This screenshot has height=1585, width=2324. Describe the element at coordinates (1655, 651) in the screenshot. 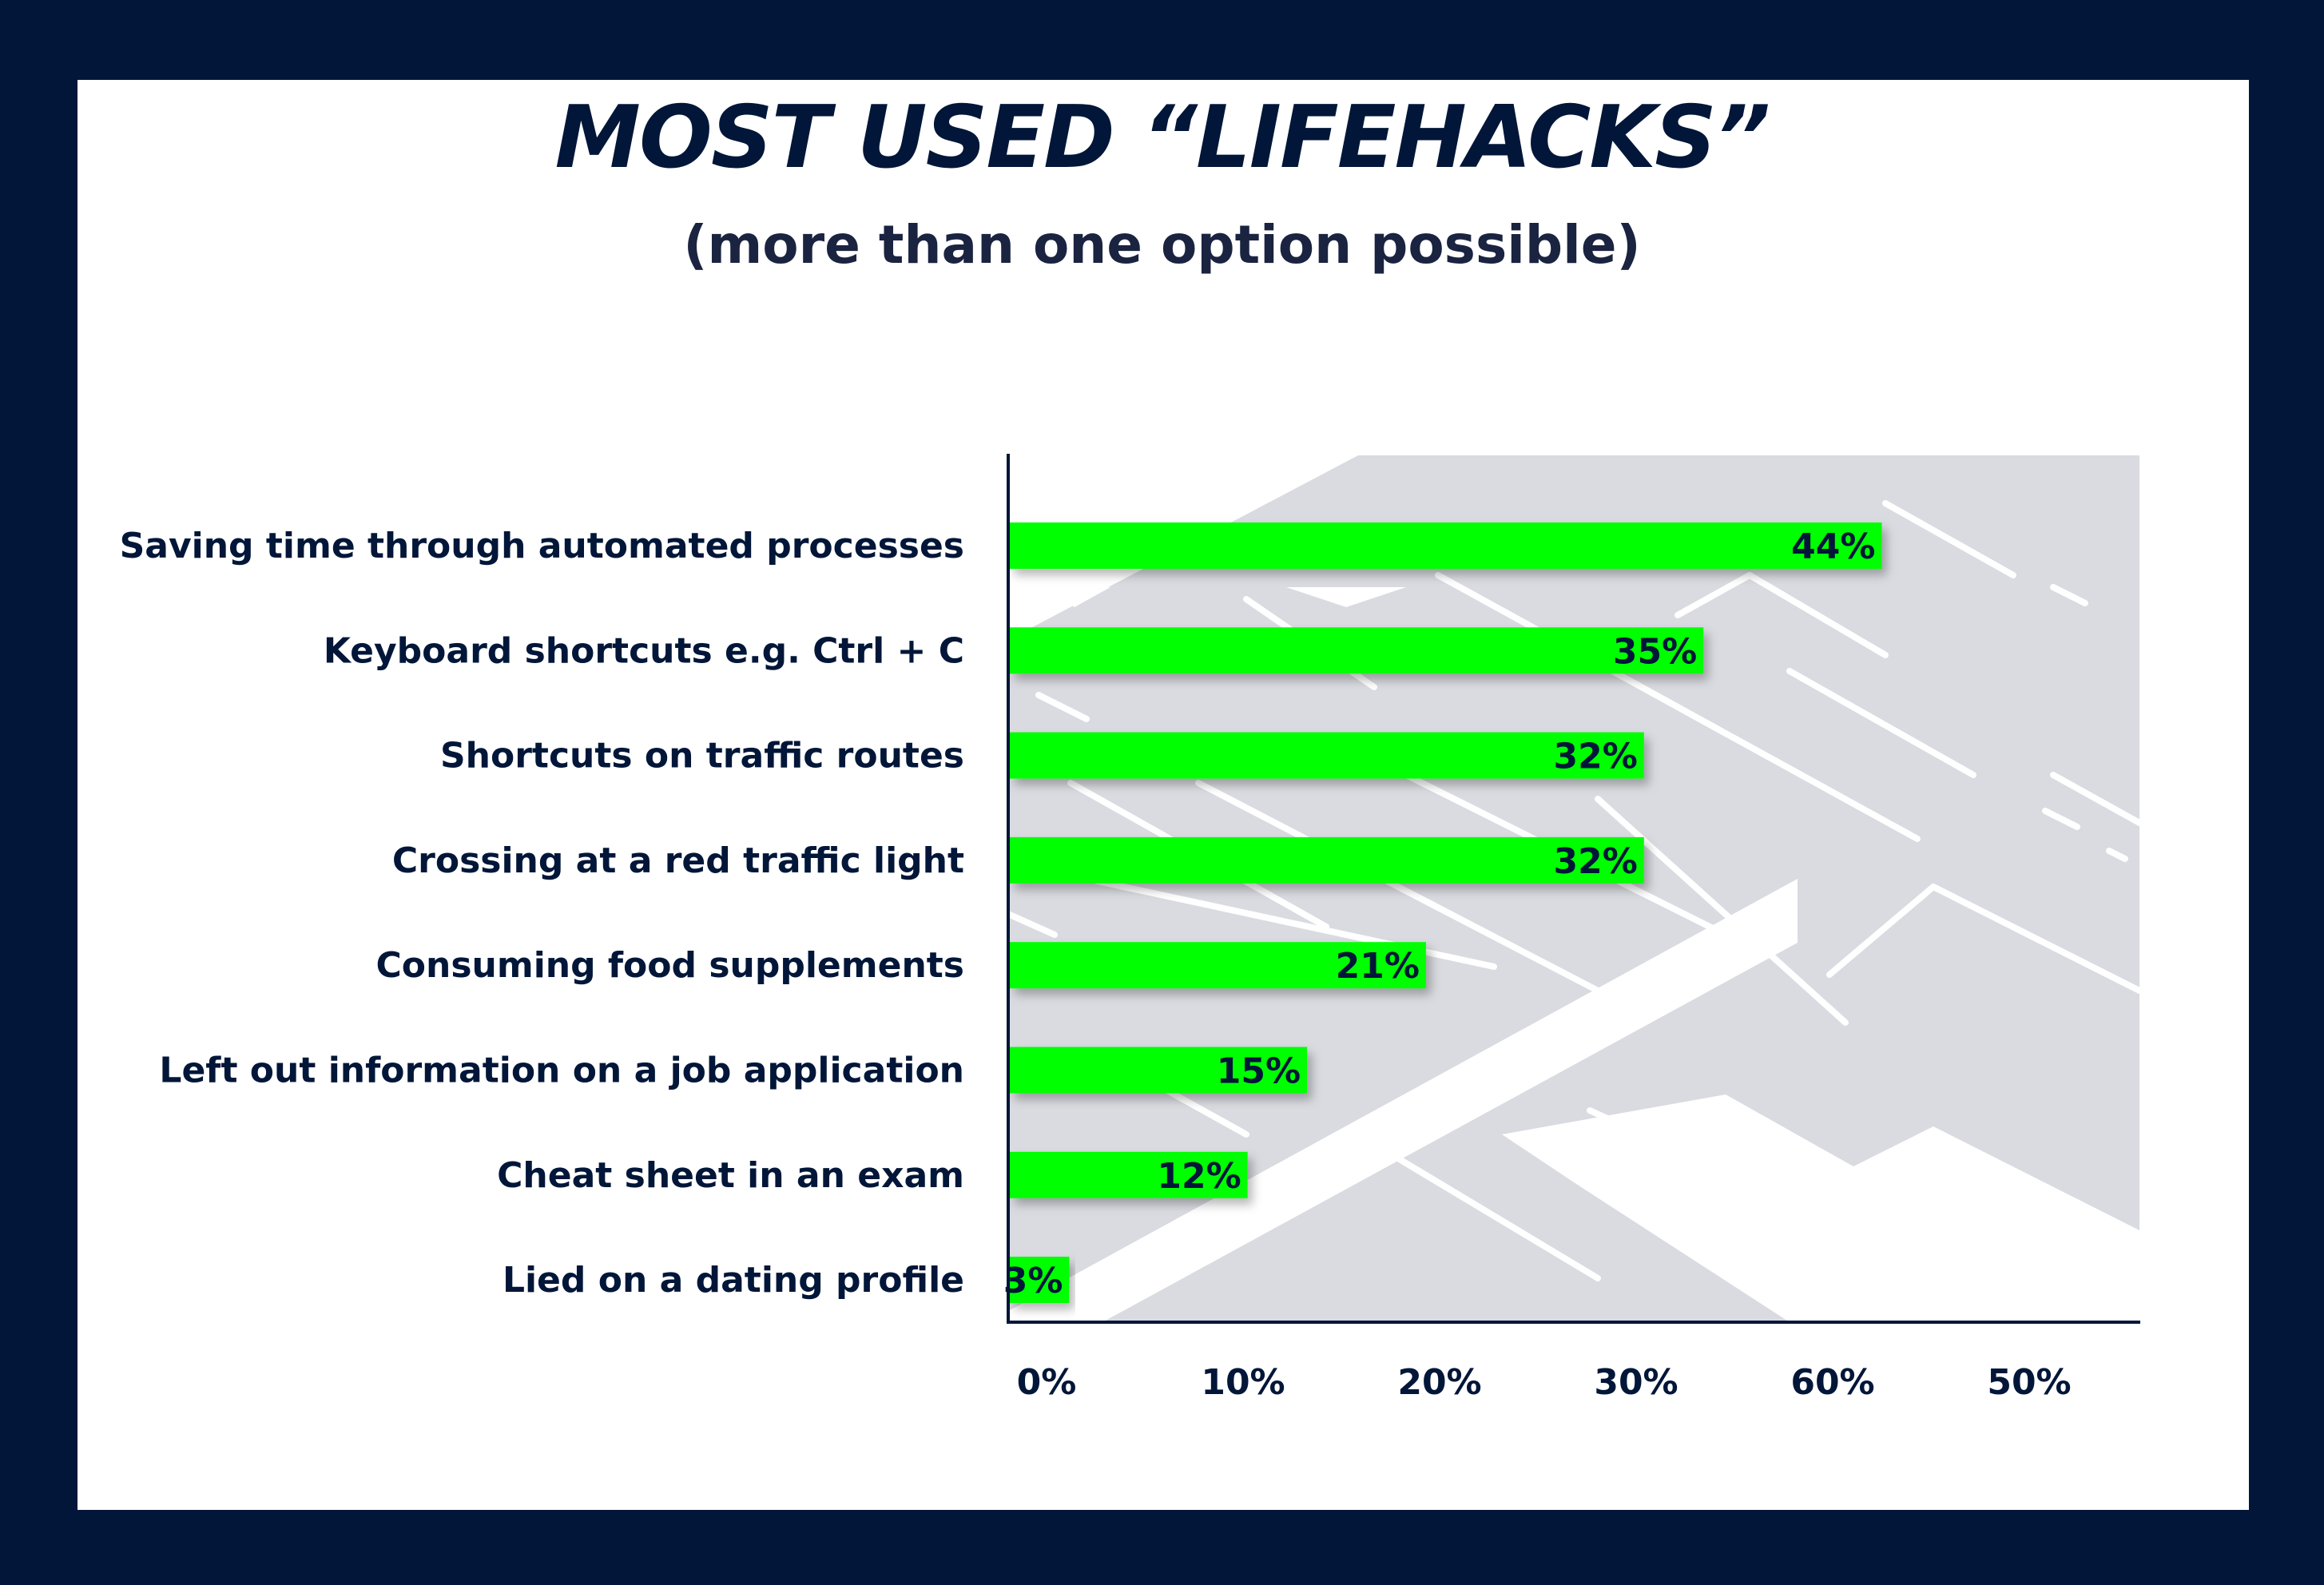

I see `value-label: 35%` at that location.